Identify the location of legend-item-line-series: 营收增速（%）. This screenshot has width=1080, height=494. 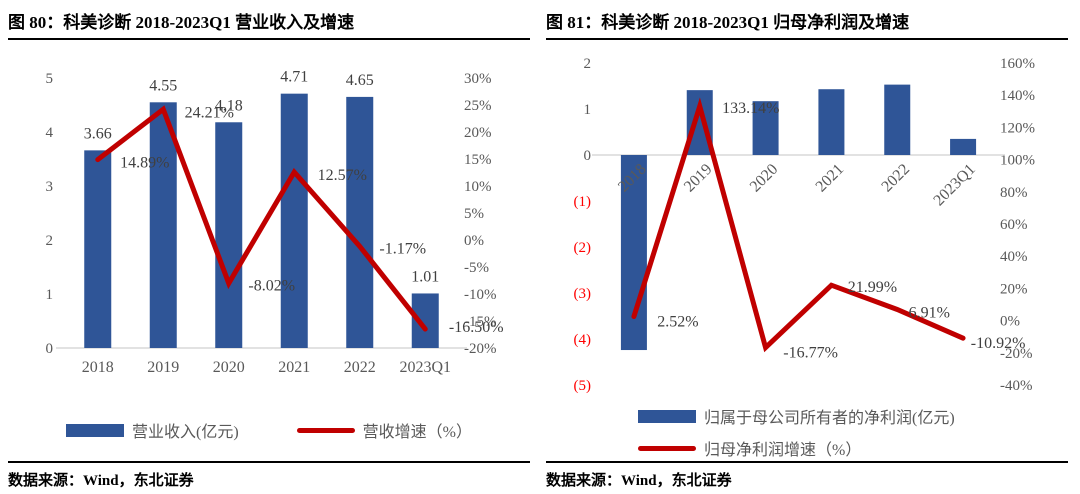
(384, 430).